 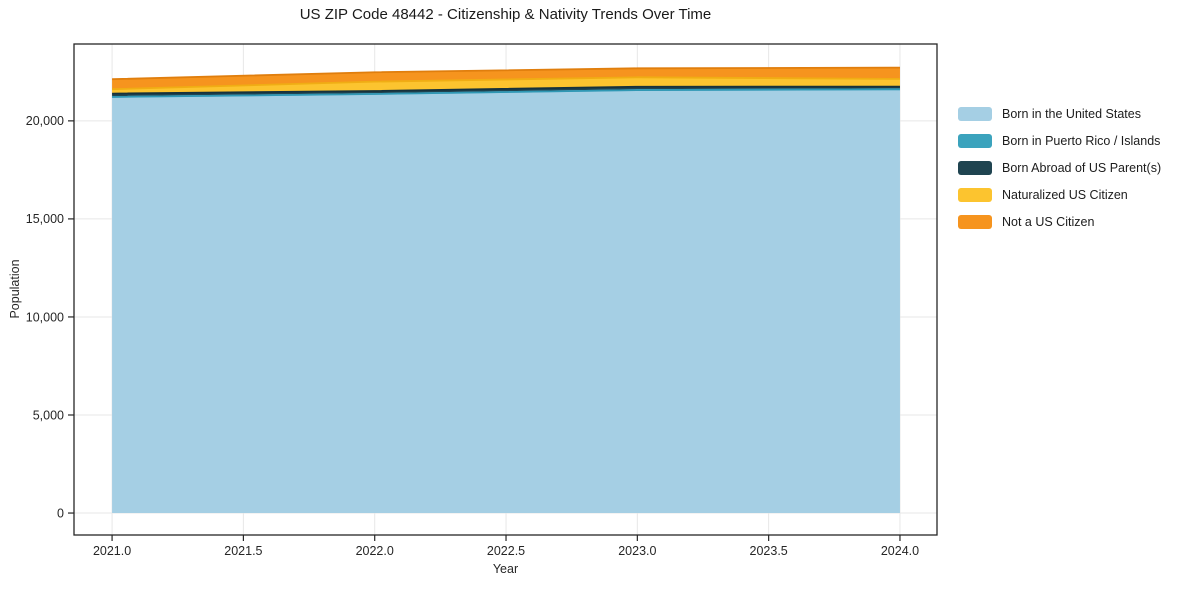 I want to click on legend-item-0: Born in the United States, so click(x=1059, y=113).